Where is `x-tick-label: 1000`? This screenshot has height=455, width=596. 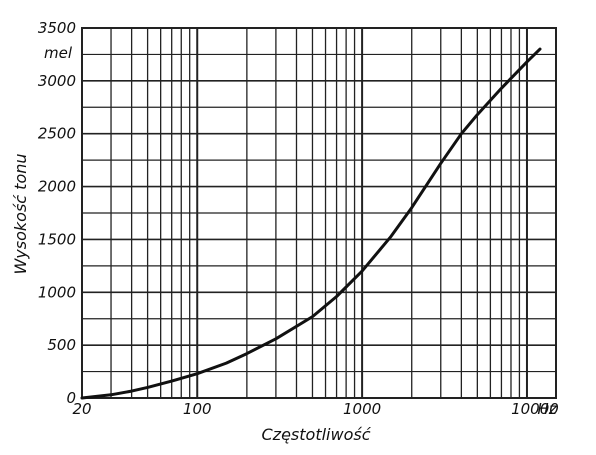 x-tick-label: 1000 is located at coordinates (362, 409).